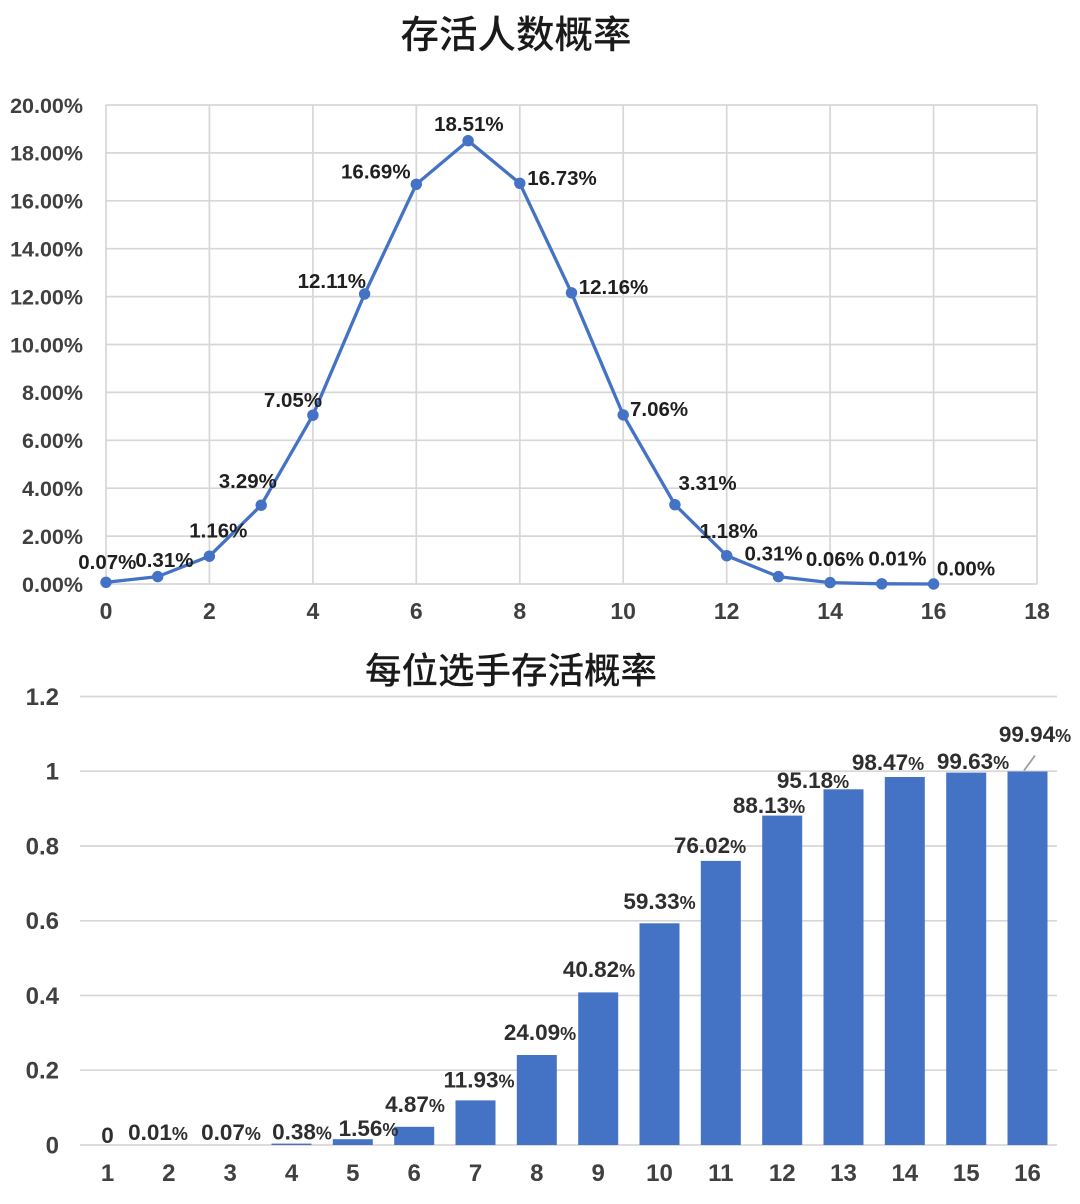  I want to click on svg-text: 4.87%, so click(415, 1104).